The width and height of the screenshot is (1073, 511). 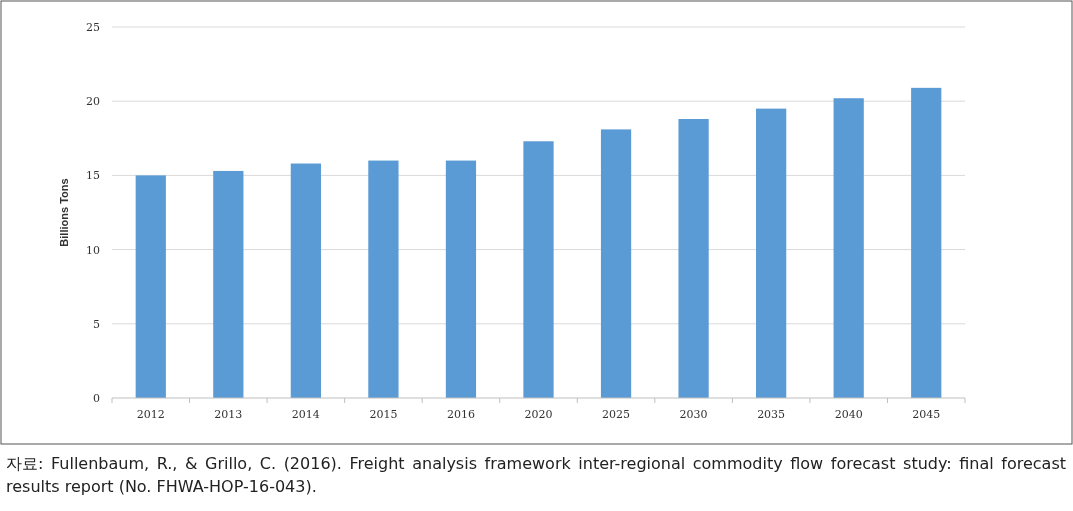 What do you see at coordinates (64, 212) in the screenshot?
I see `y-axis-title: Billions Tons` at bounding box center [64, 212].